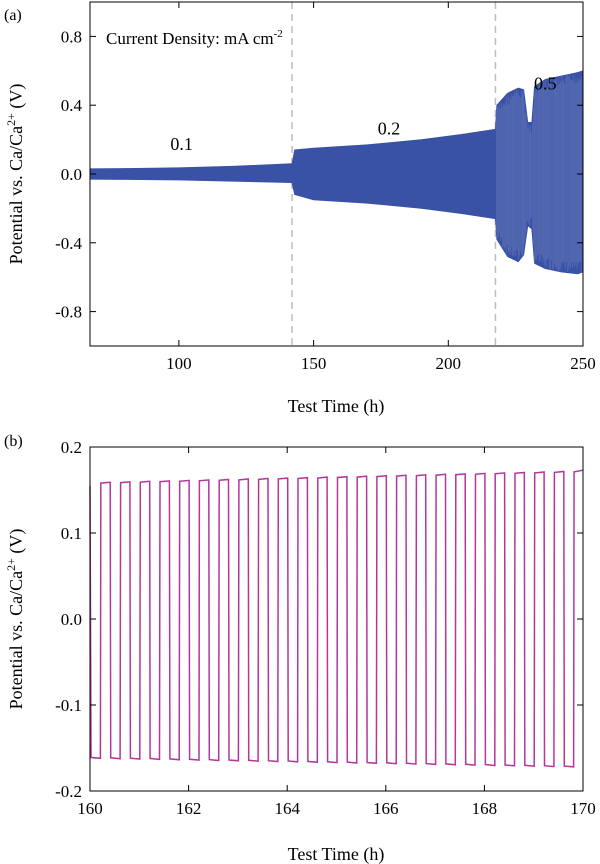 The image size is (600, 864). What do you see at coordinates (71, 533) in the screenshot?
I see `y-tick-label: 0.1` at bounding box center [71, 533].